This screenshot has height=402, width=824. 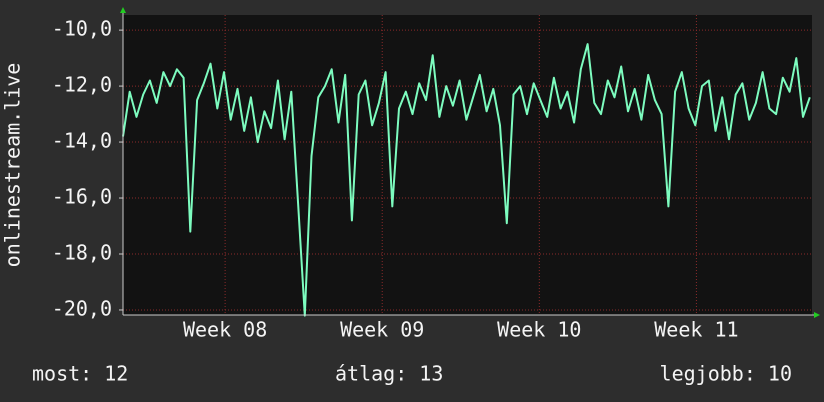 I want to click on x-tick-label: Week 11, so click(x=696, y=330).